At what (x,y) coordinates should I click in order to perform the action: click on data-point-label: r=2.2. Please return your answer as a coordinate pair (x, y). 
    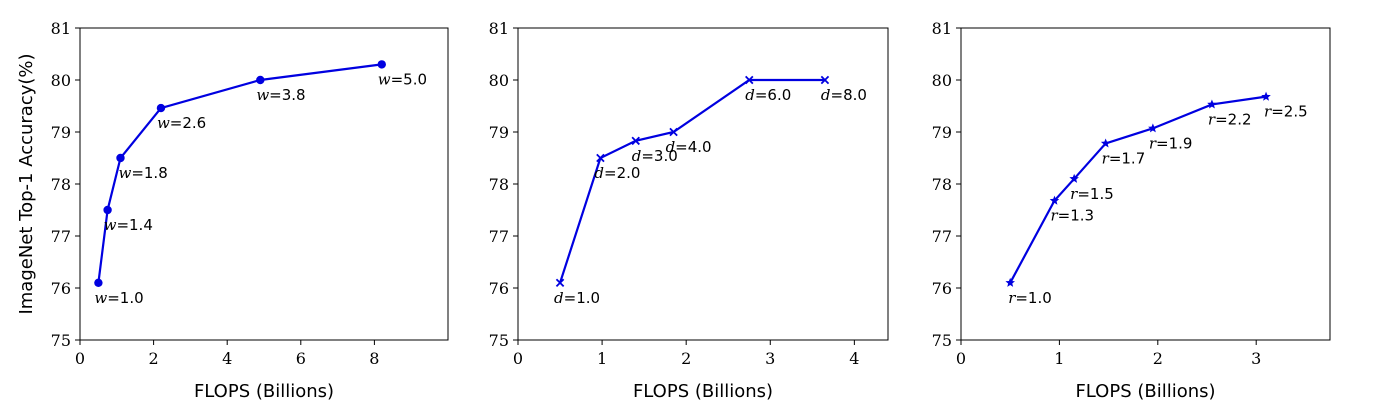
    Looking at the image, I should click on (1230, 119).